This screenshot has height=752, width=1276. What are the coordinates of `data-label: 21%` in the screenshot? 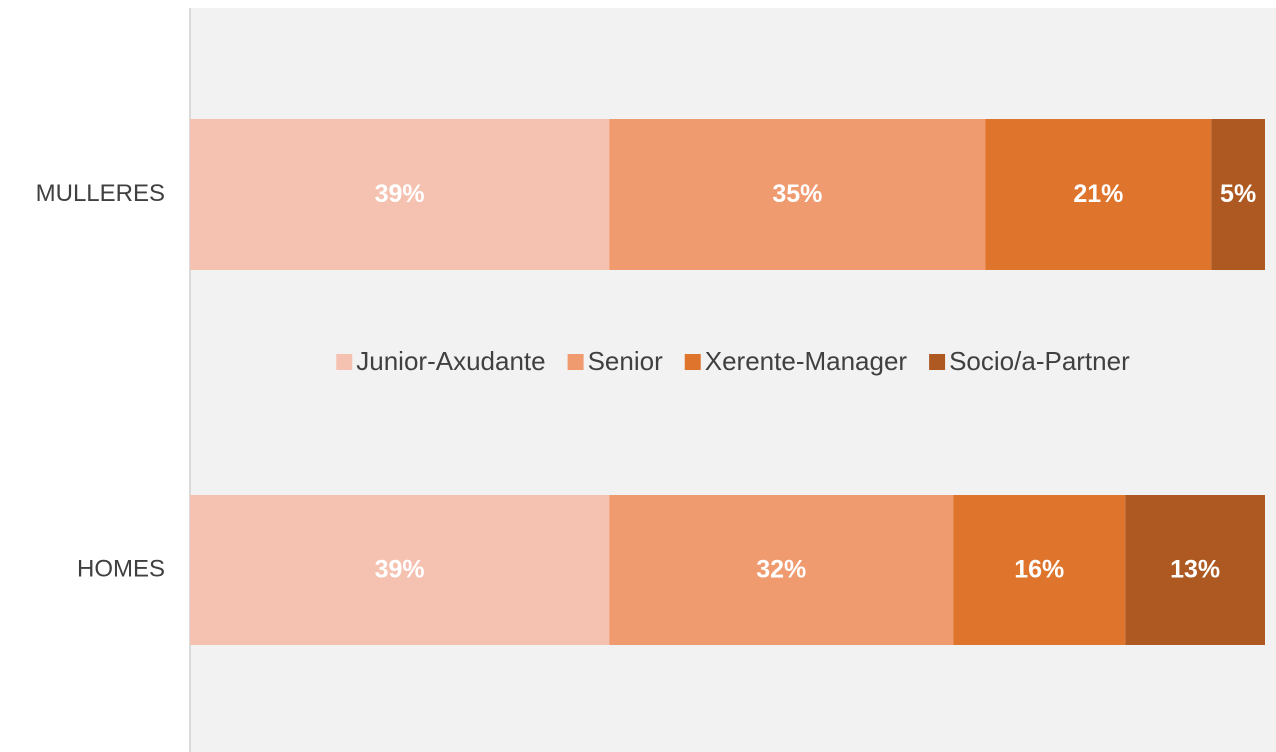 It's located at (1098, 194).